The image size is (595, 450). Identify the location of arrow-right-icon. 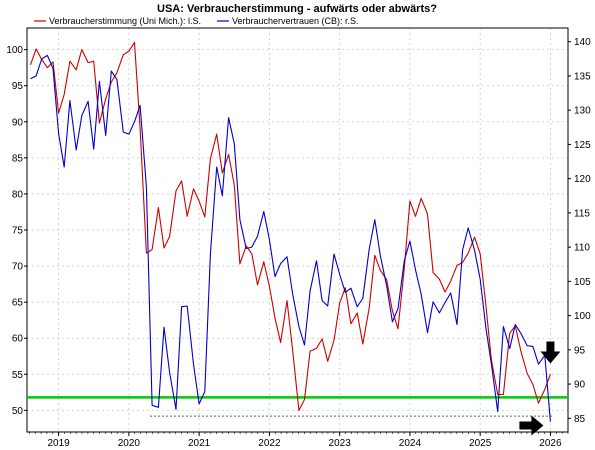
(531, 425).